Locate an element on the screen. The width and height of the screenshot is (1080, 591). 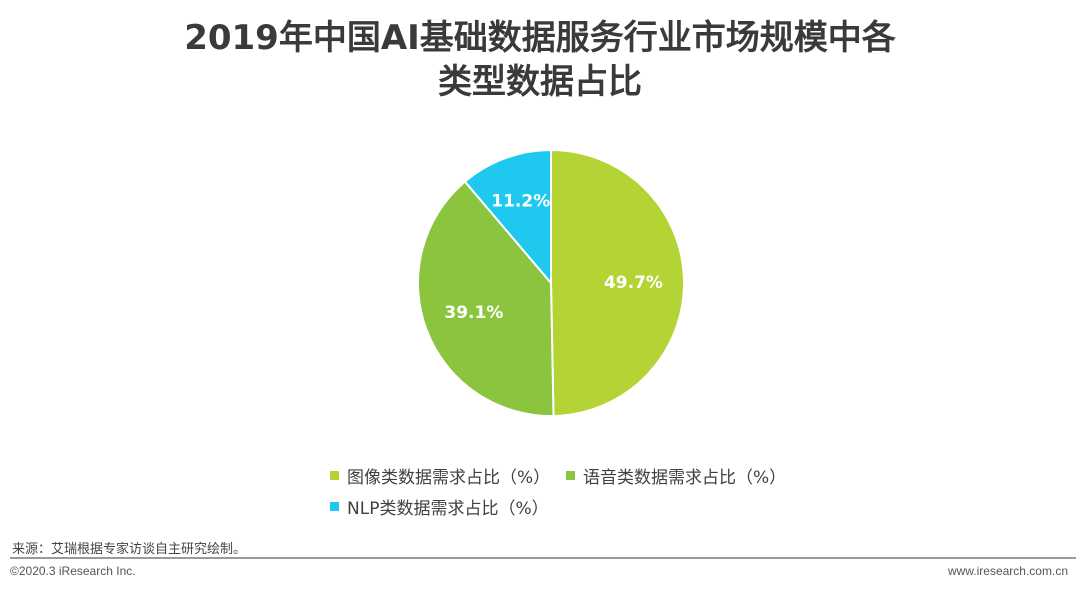
legend-item-speech: 语音类数据需求占比（%） is located at coordinates (676, 475).